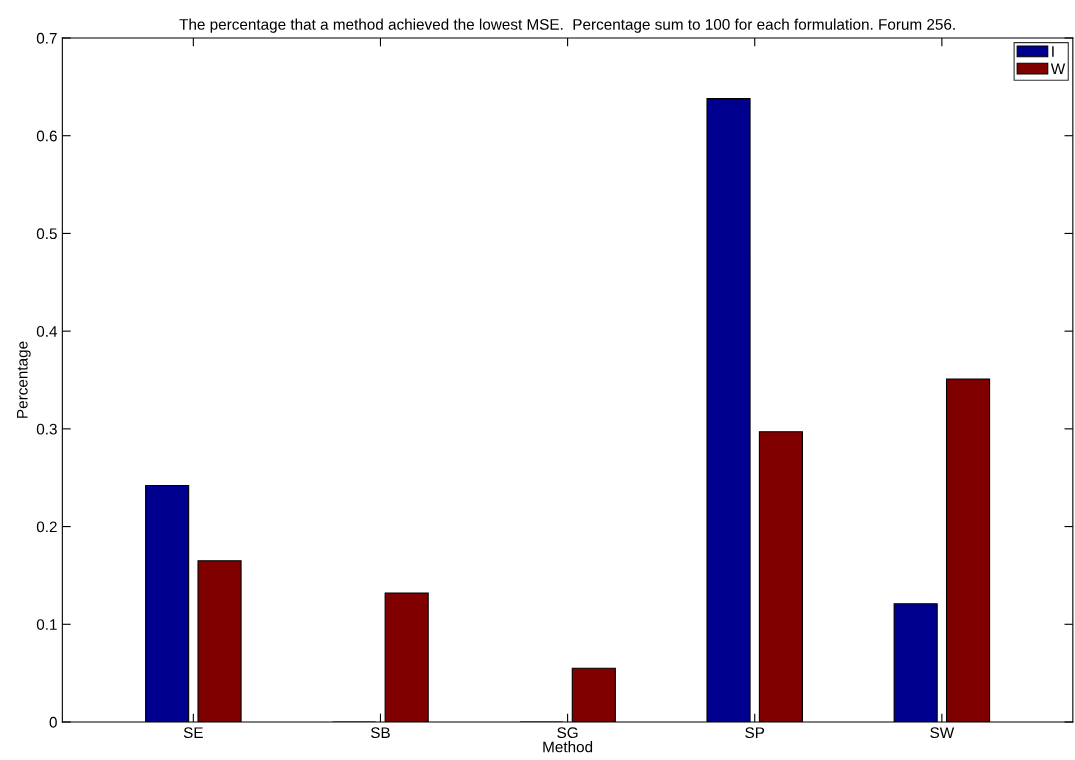  What do you see at coordinates (53, 722) in the screenshot?
I see `y-tick-label: 0` at bounding box center [53, 722].